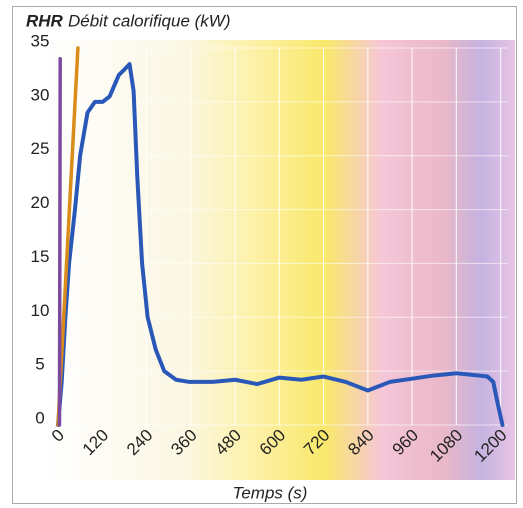 This screenshot has height=508, width=523. What do you see at coordinates (40, 256) in the screenshot?
I see `y-tick-label: 15` at bounding box center [40, 256].